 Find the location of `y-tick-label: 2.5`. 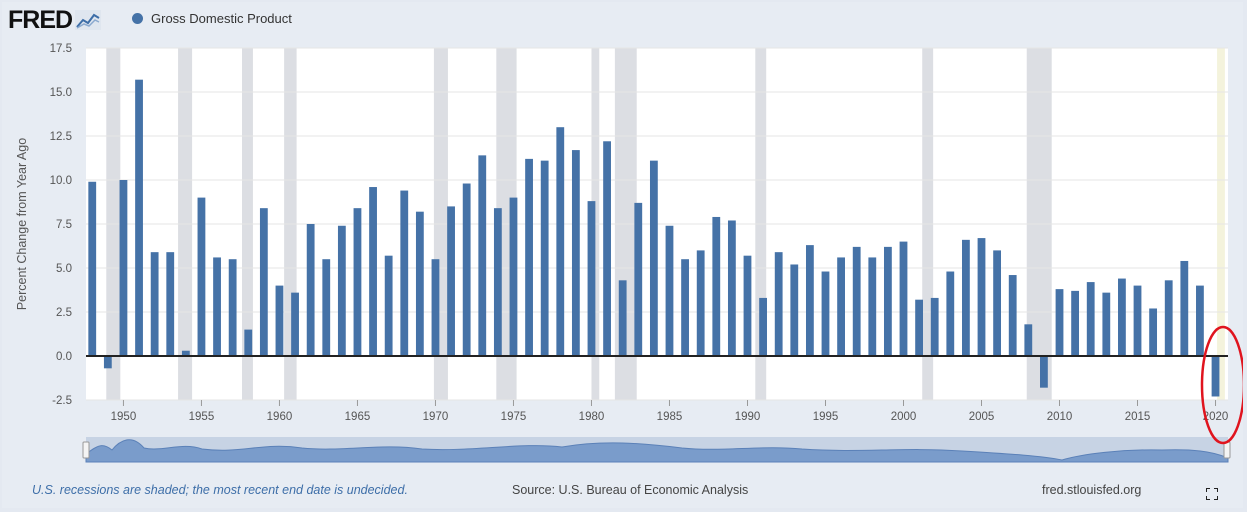

y-tick-label: 2.5 is located at coordinates (64, 313).